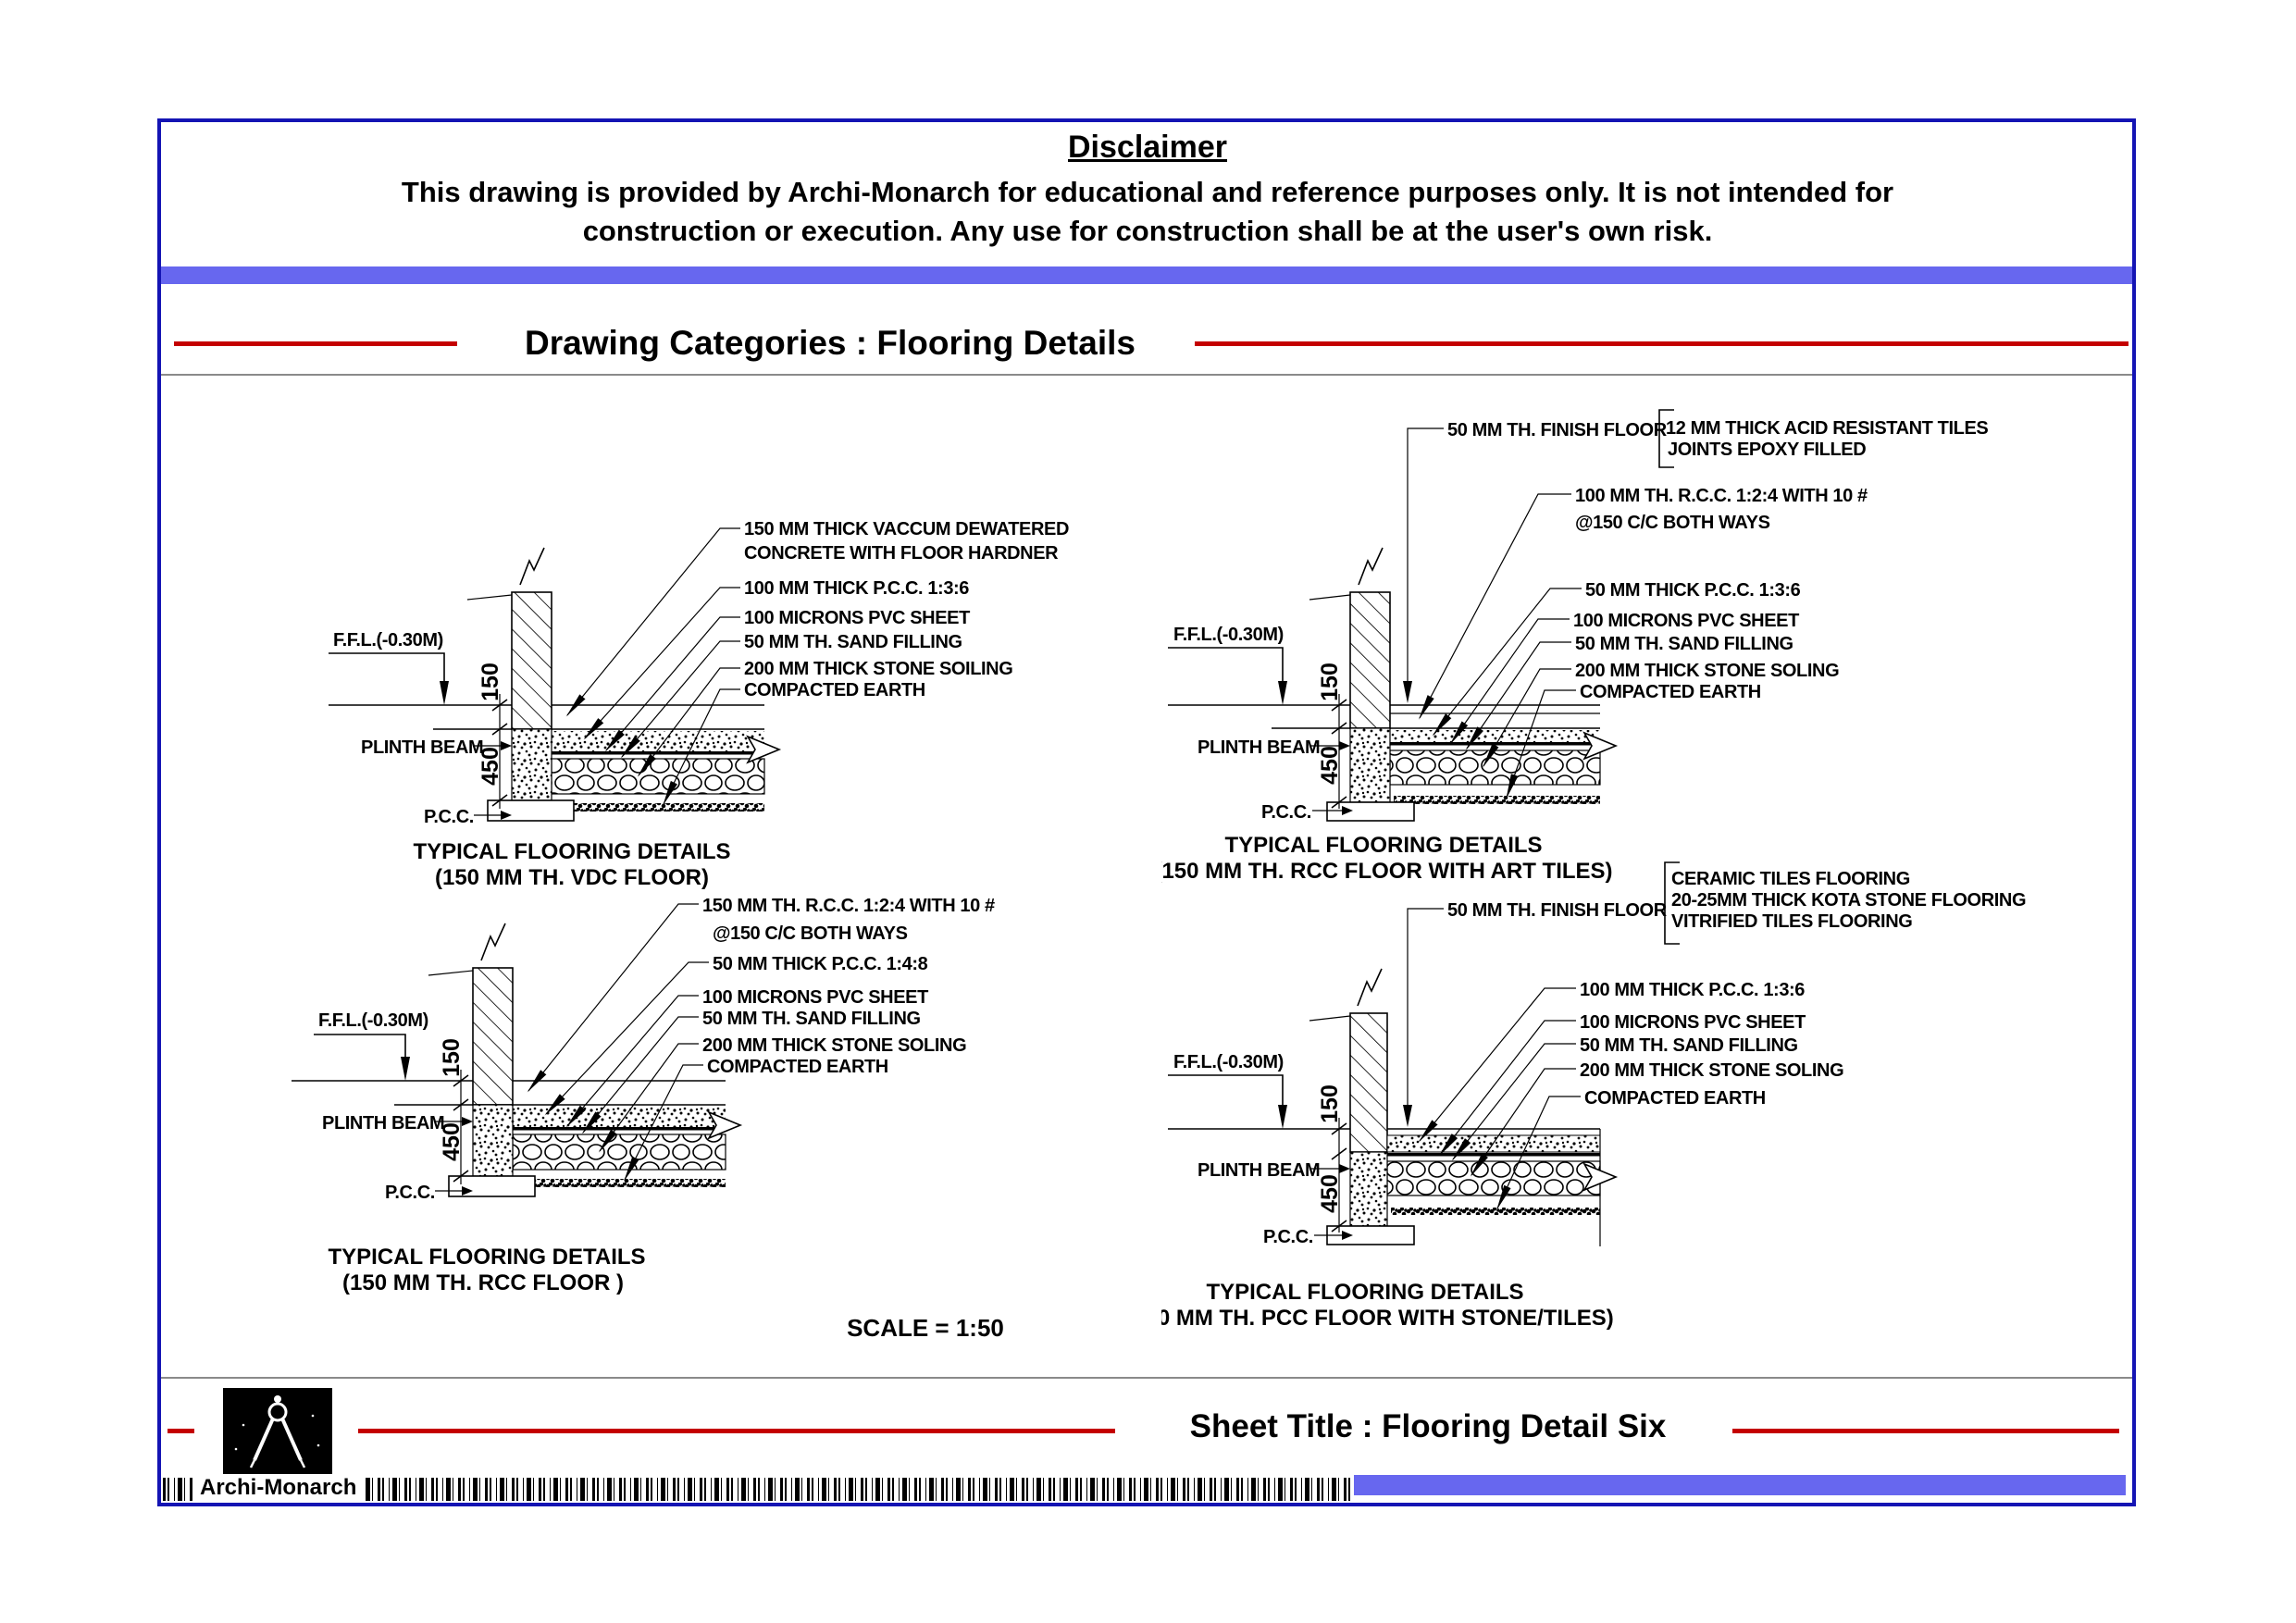 The height and width of the screenshot is (1623, 2296). What do you see at coordinates (1672, 903) in the screenshot?
I see `note-bracket` at bounding box center [1672, 903].